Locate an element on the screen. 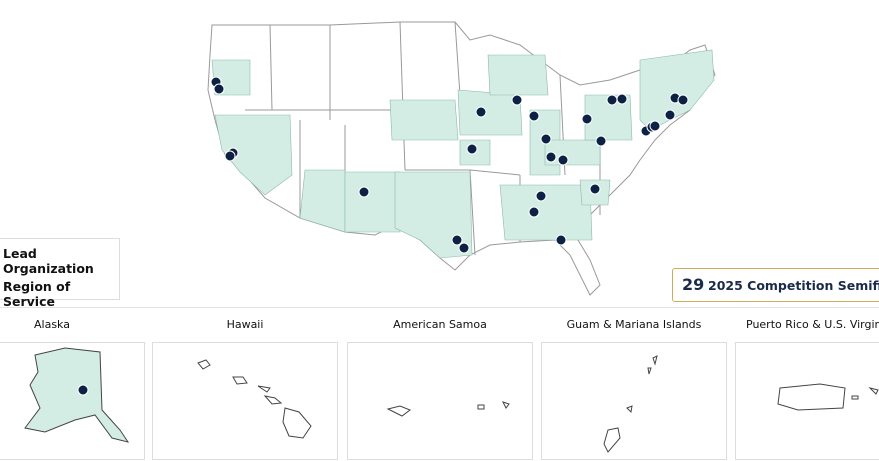  separator is located at coordinates (439, 307).